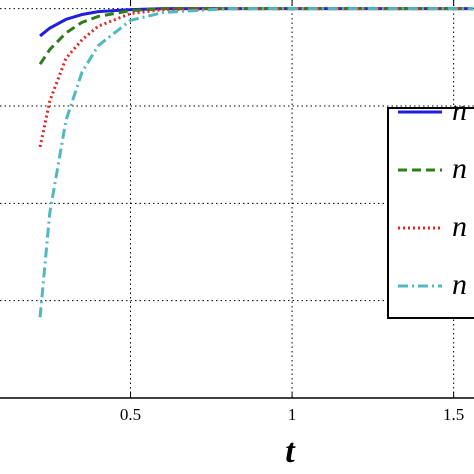 The image size is (474, 474). What do you see at coordinates (130, 414) in the screenshot?
I see `x-tick-label: 0.5` at bounding box center [130, 414].